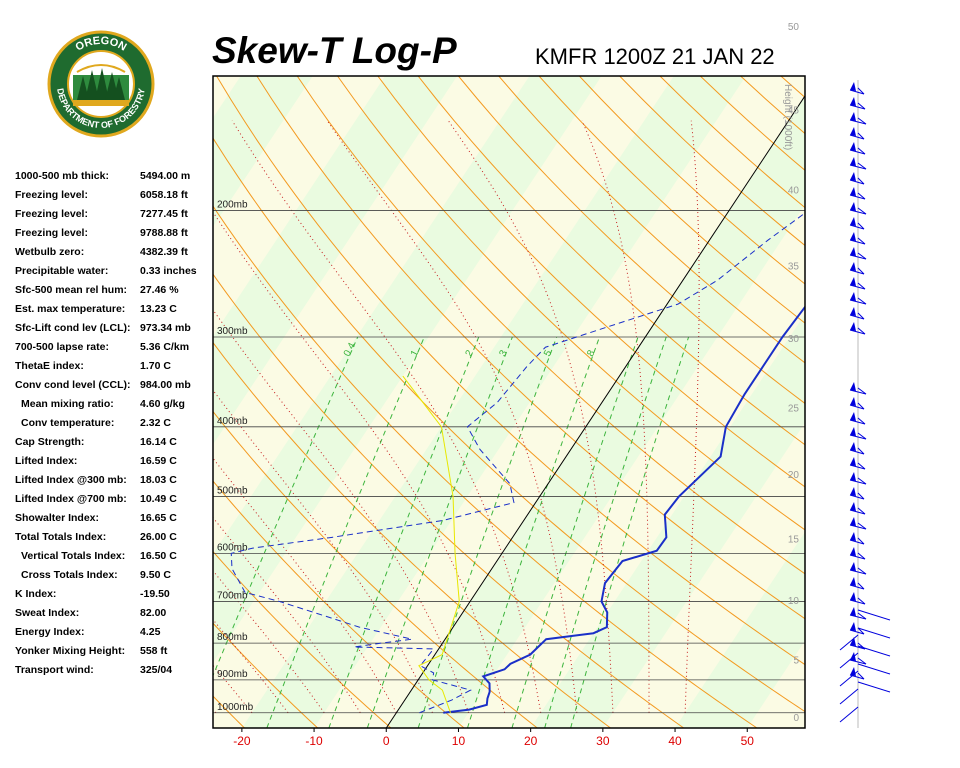 This screenshot has height=768, width=960. Describe the element at coordinates (67, 404) in the screenshot. I see `index-label: Mean mixing ratio:` at that location.